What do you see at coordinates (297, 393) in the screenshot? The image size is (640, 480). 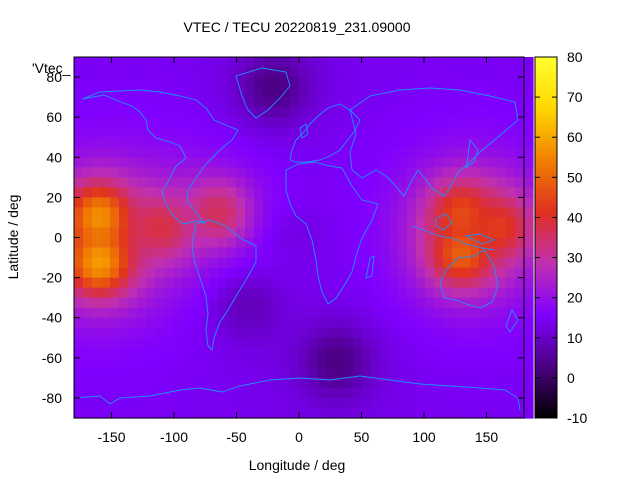 I see `coastline-antarctica` at bounding box center [297, 393].